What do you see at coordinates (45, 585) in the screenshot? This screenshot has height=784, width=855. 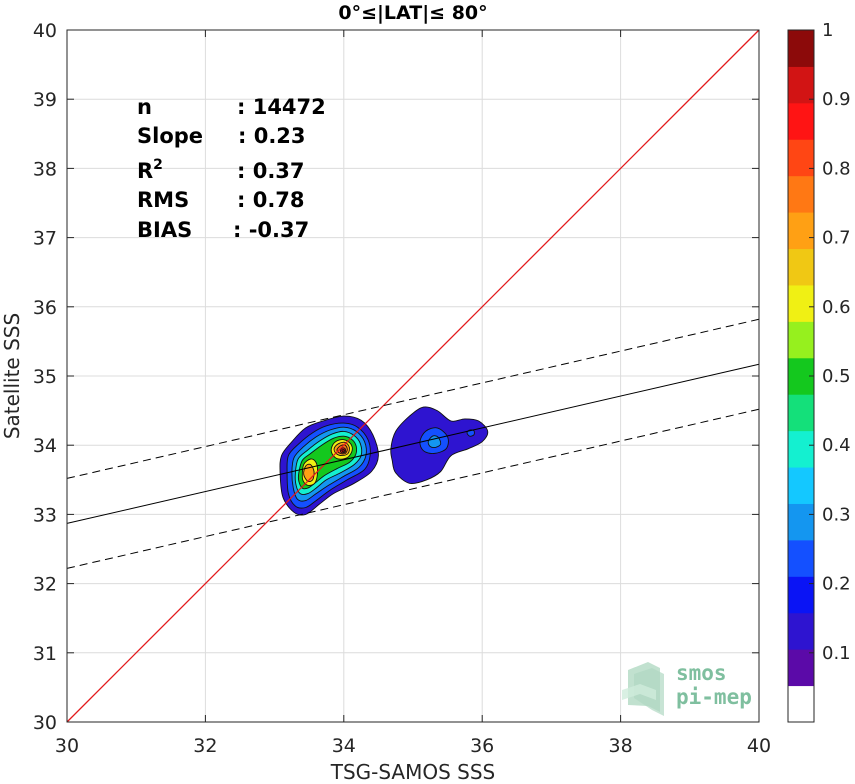 I see `y-tick-label: 32` at bounding box center [45, 585].